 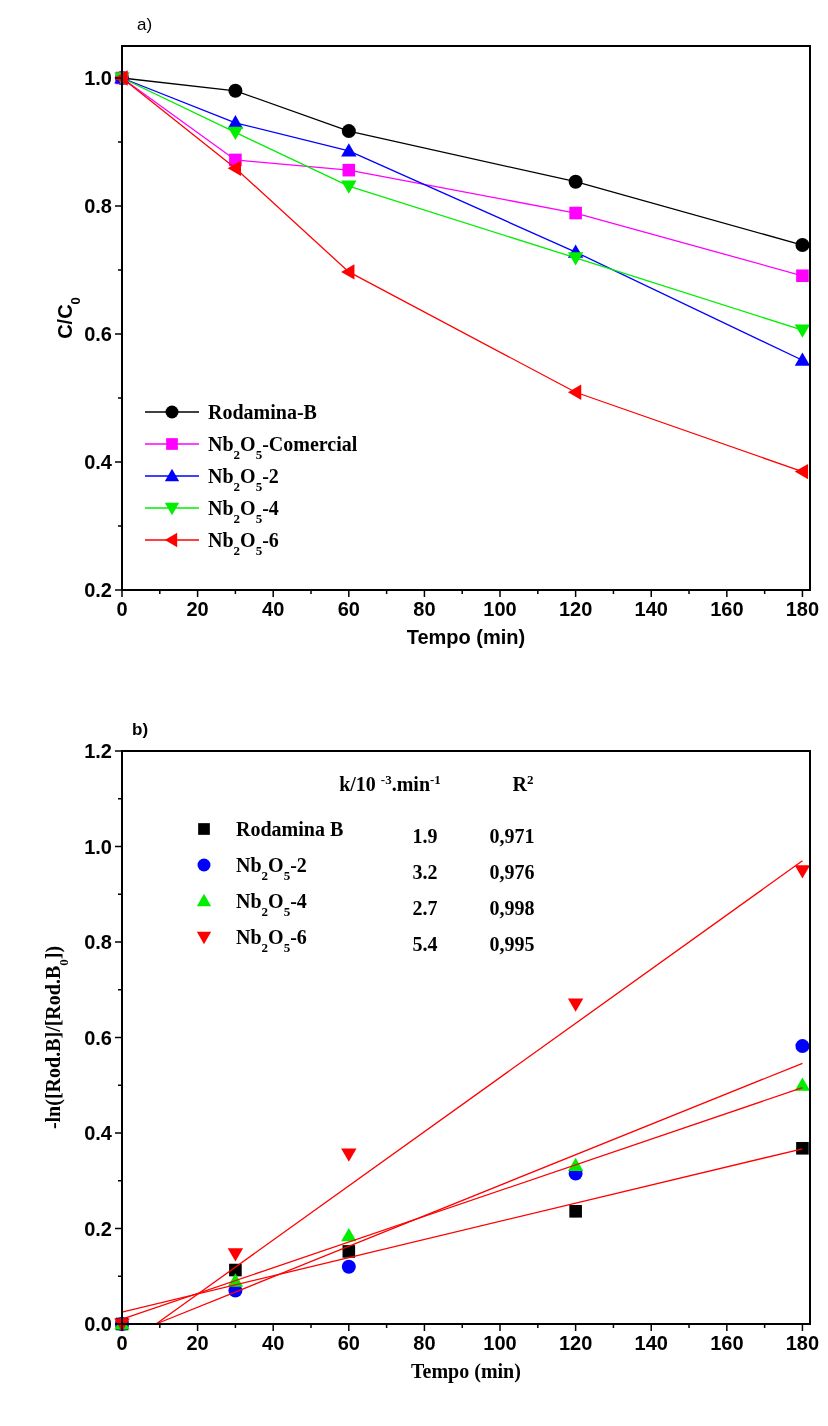 I want to click on annotation: 0,998, so click(x=512, y=908).